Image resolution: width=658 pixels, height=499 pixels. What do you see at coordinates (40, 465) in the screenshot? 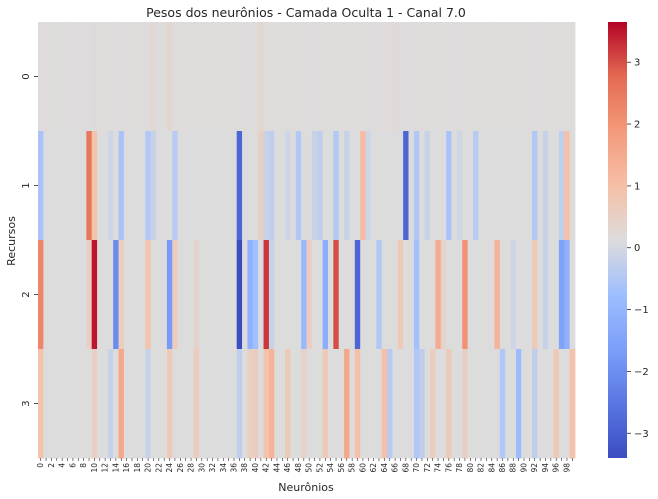
I see `column-tick-label: 0` at bounding box center [40, 465].